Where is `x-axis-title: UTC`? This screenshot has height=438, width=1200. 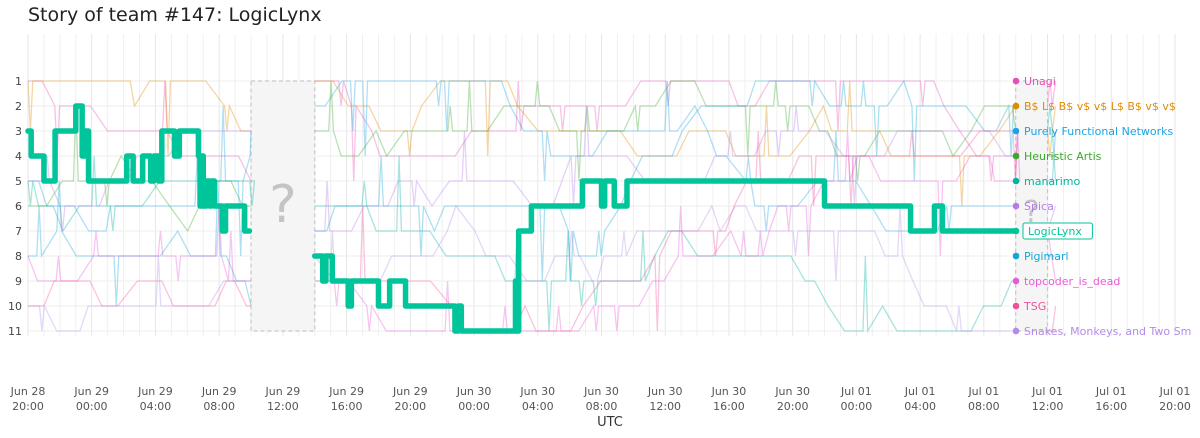
x-axis-title: UTC is located at coordinates (610, 422).